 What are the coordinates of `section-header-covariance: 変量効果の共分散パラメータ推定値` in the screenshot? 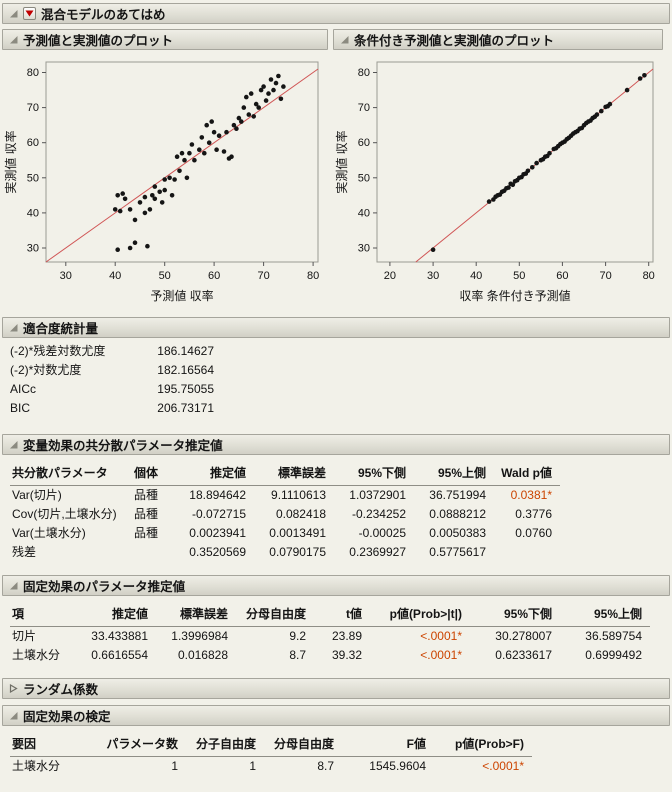 It's located at (336, 444).